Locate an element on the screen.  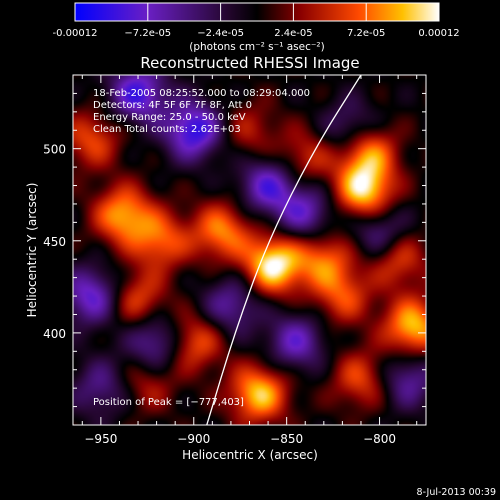
annotation-line: Detectors: 4F 5F 6F 7F 8F, Att 0 is located at coordinates (172, 105).